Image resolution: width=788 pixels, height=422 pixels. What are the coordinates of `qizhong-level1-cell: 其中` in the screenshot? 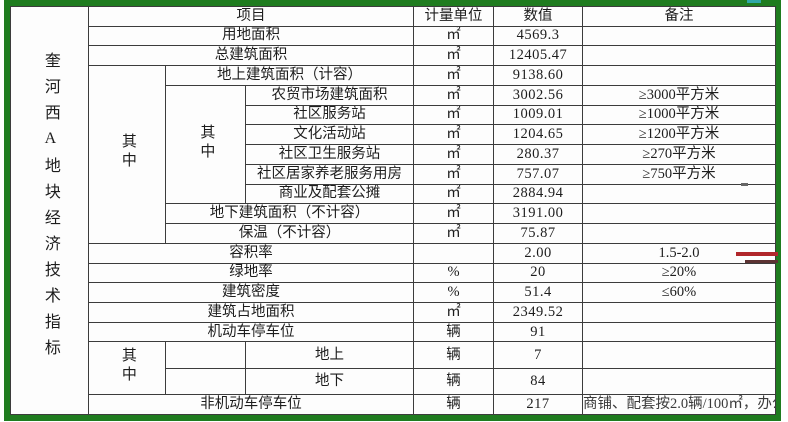 It's located at (127, 154).